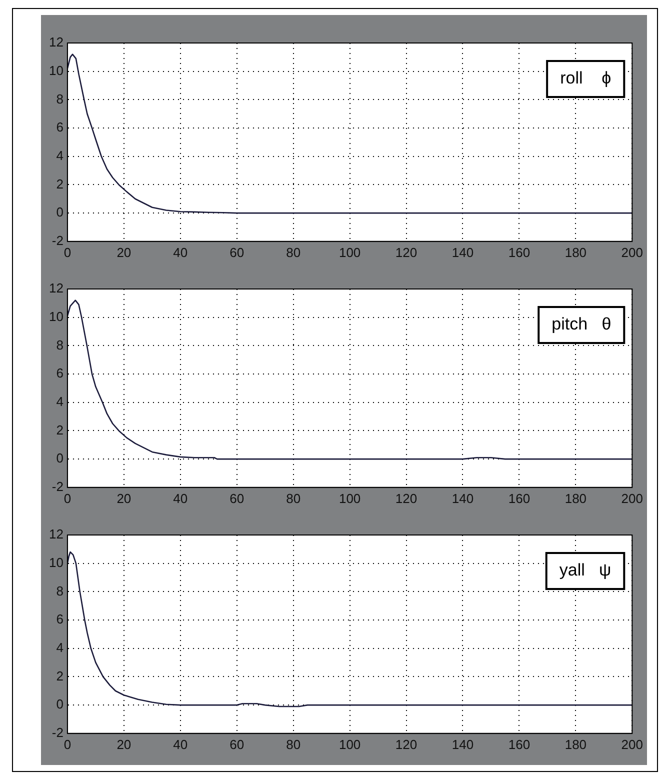 This screenshot has width=670, height=782. I want to click on annotation: yall ψ, so click(585, 570).